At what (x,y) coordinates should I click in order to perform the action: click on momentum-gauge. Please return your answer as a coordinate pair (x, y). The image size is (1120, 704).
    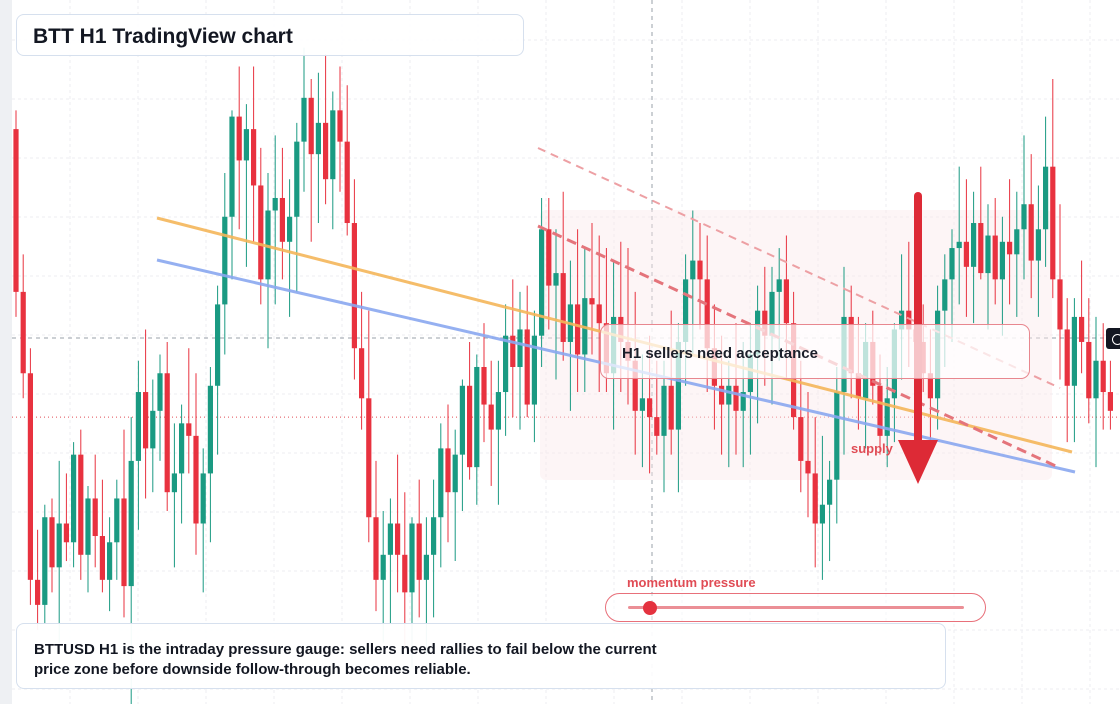
    Looking at the image, I should click on (795, 607).